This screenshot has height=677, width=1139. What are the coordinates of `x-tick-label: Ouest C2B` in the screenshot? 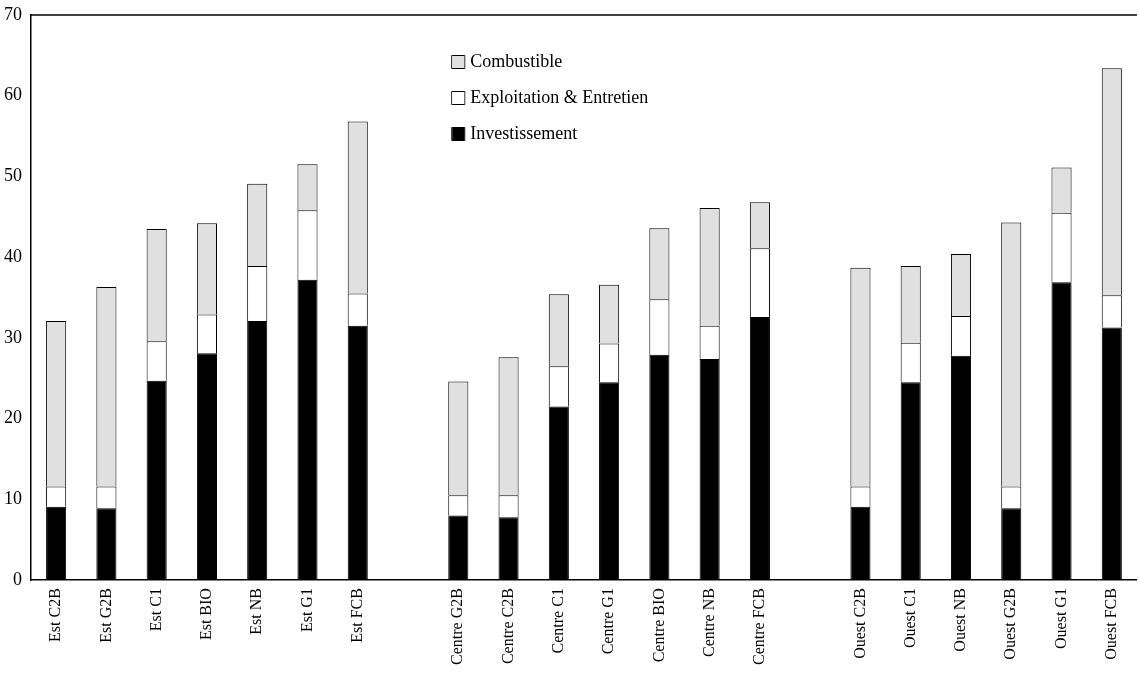 It's located at (859, 623).